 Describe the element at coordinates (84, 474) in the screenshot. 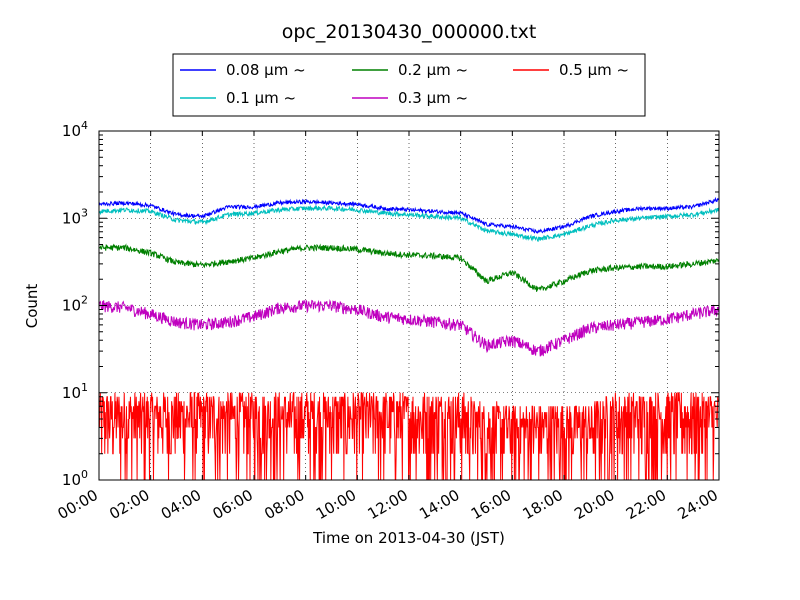

I see `y-tick-exp: 0` at that location.